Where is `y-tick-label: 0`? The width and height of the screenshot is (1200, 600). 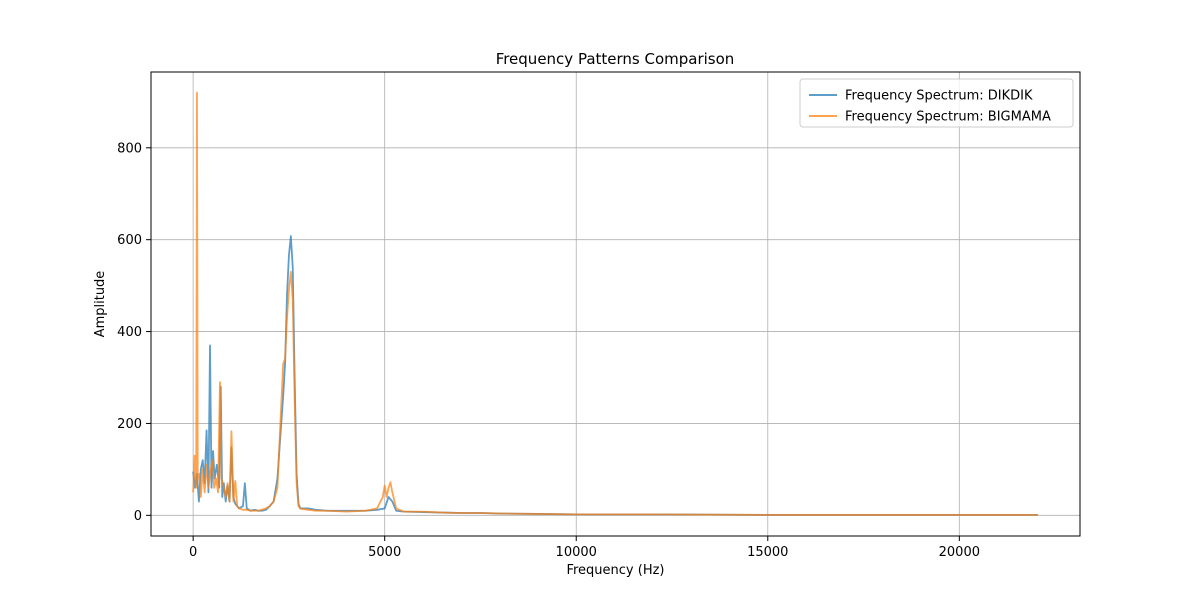 y-tick-label: 0 is located at coordinates (138, 516).